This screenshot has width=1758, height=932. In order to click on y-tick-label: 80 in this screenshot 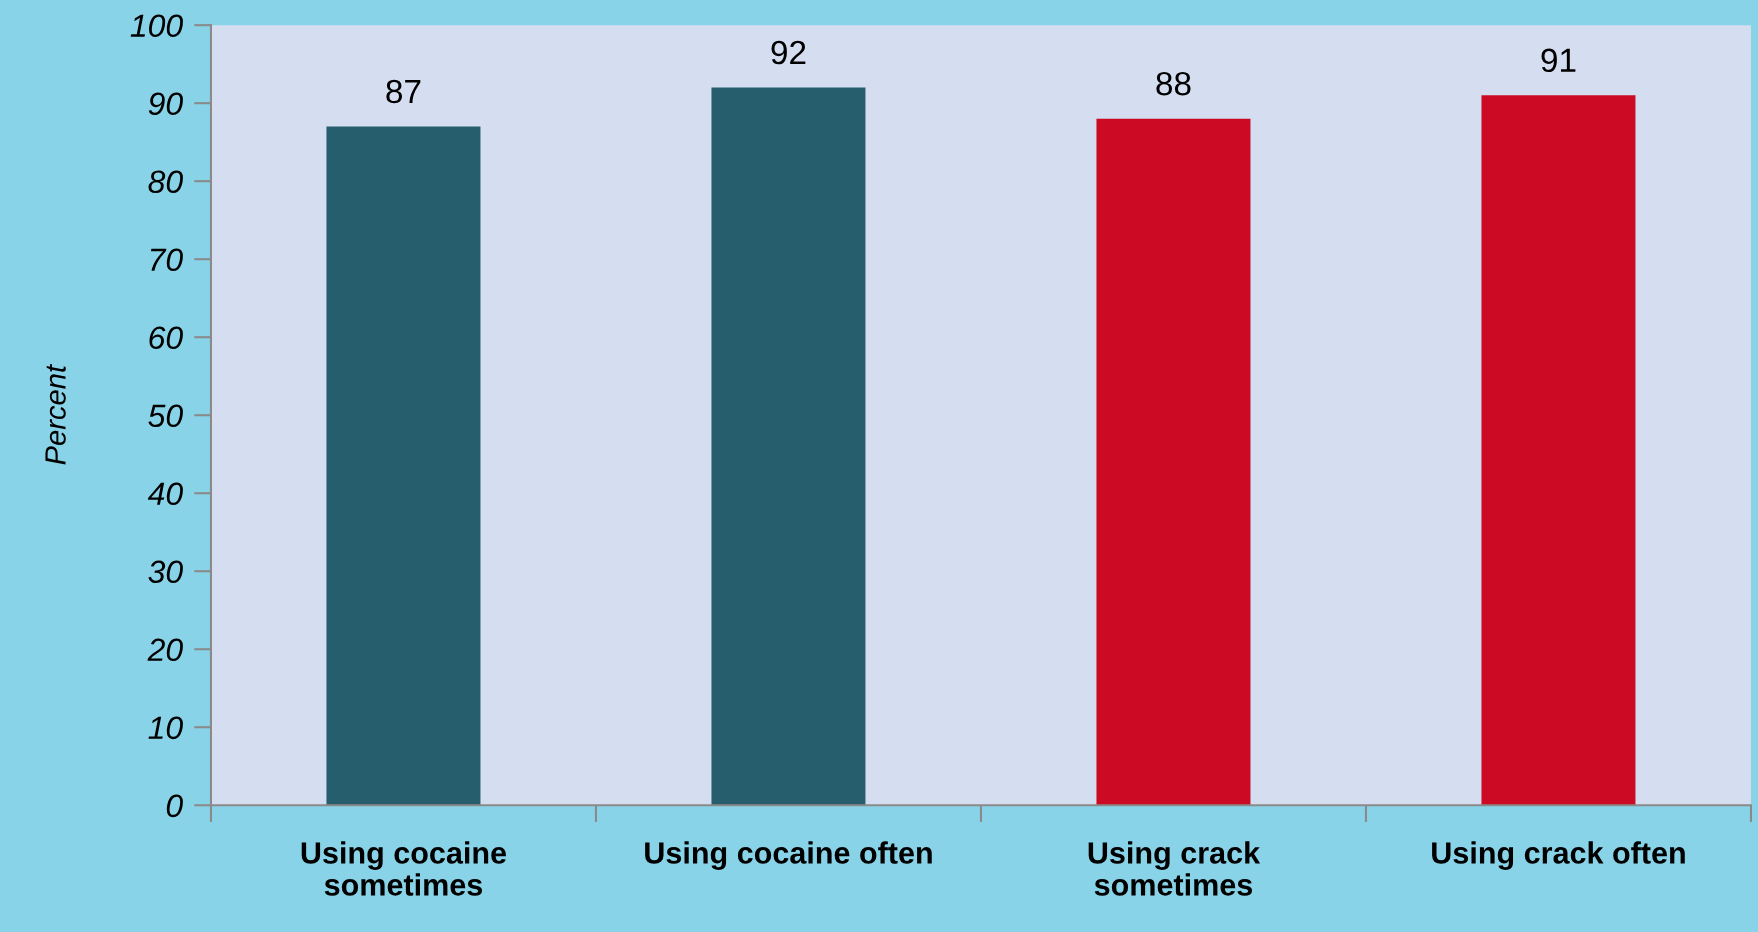, I will do `click(165, 182)`.